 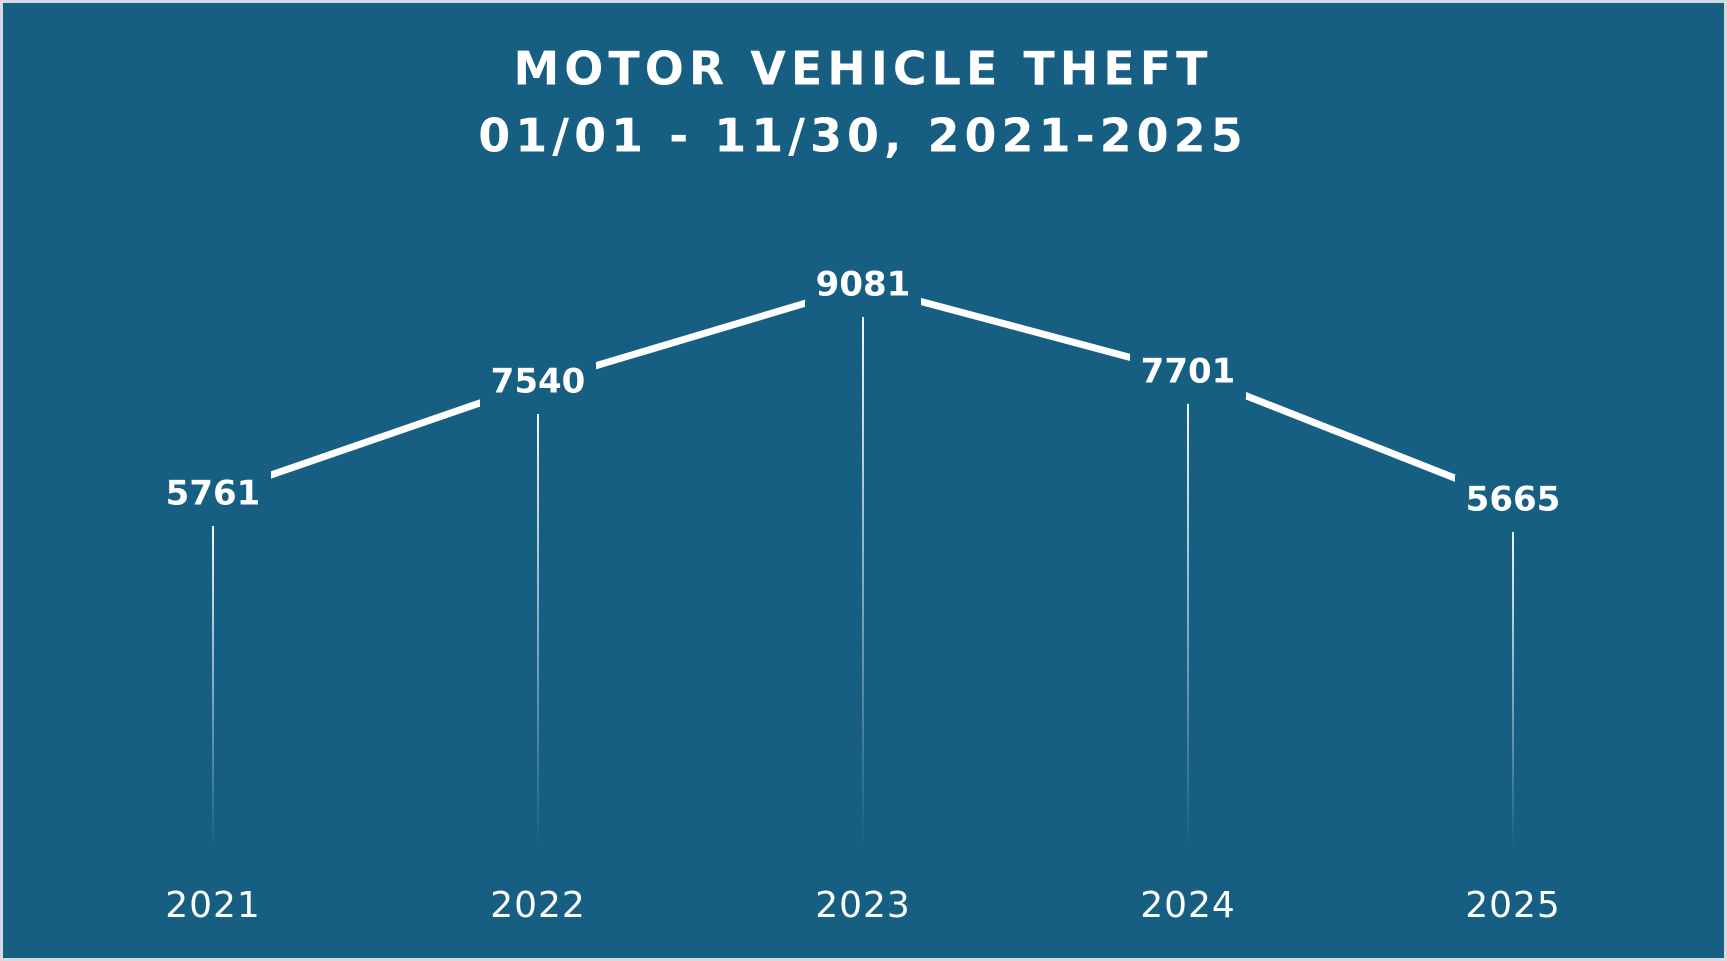 I want to click on data-label: 9081, so click(x=863, y=285).